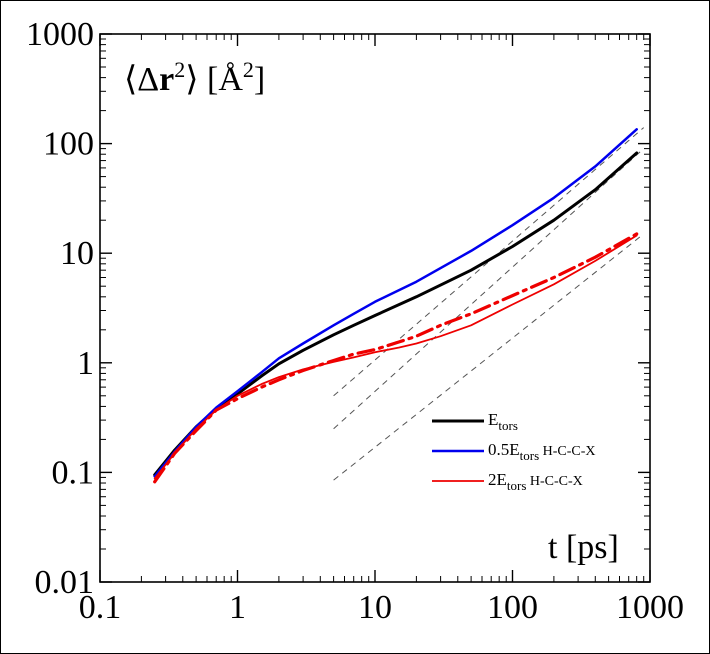  Describe the element at coordinates (583, 547) in the screenshot. I see `x-axis-title: t [ps]` at that location.